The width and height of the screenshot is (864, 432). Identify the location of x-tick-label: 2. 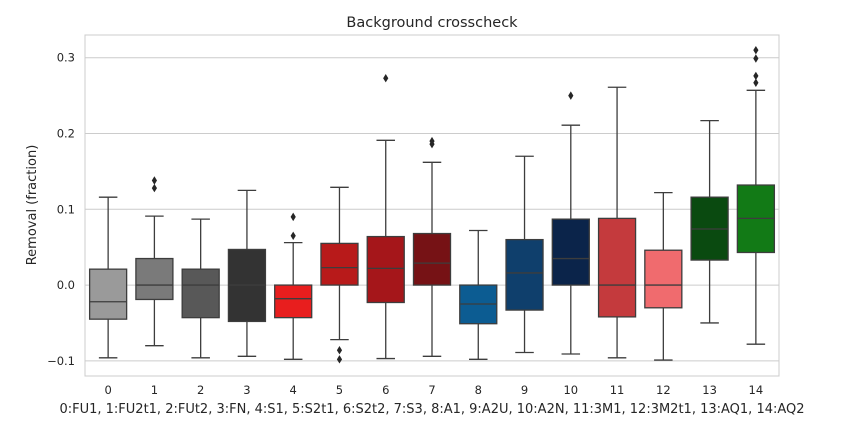
(200, 390).